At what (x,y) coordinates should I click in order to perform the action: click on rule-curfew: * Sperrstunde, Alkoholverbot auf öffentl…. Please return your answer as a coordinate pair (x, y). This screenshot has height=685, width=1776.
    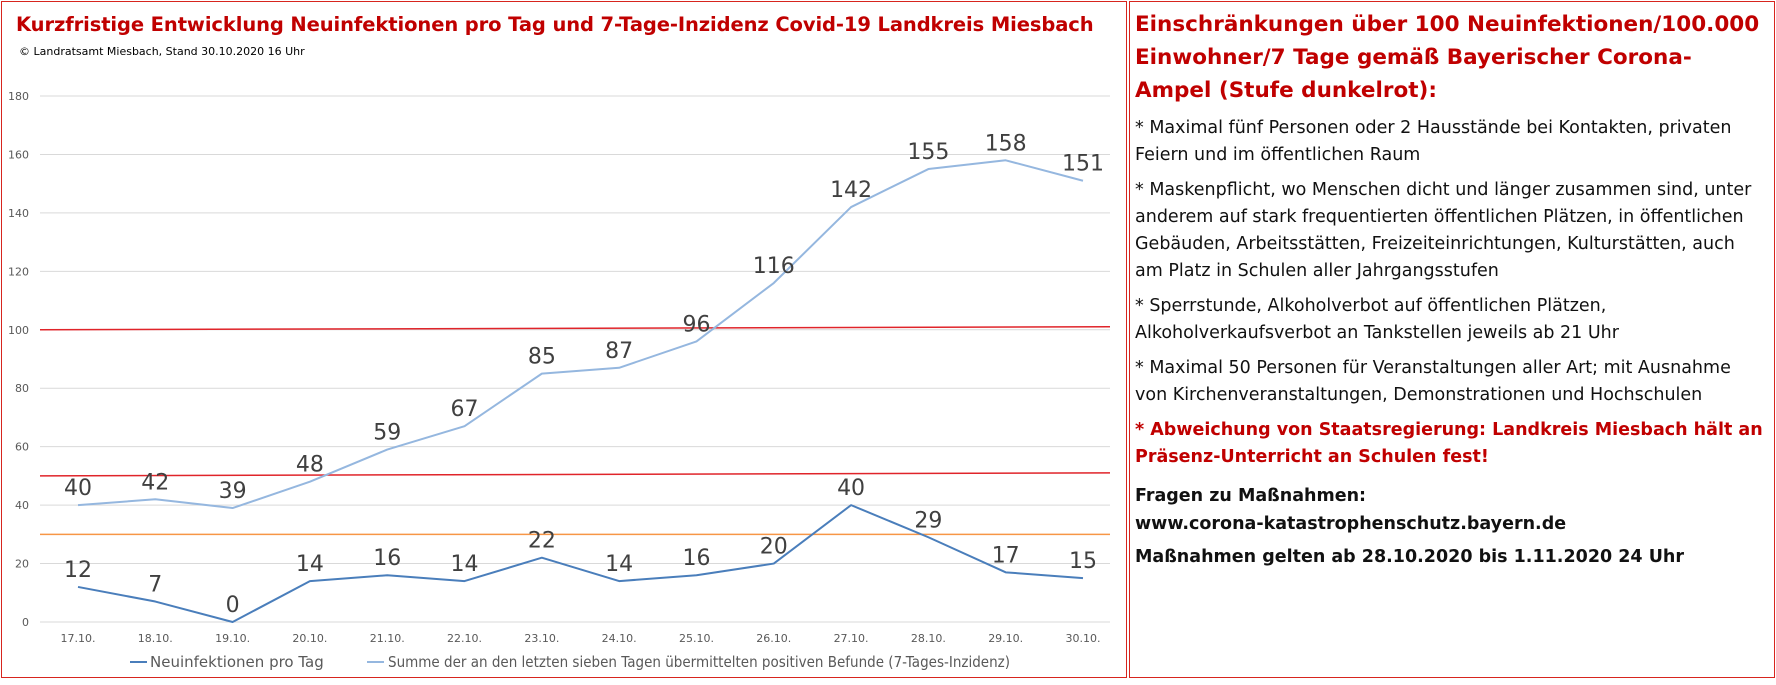
    Looking at the image, I should click on (1377, 319).